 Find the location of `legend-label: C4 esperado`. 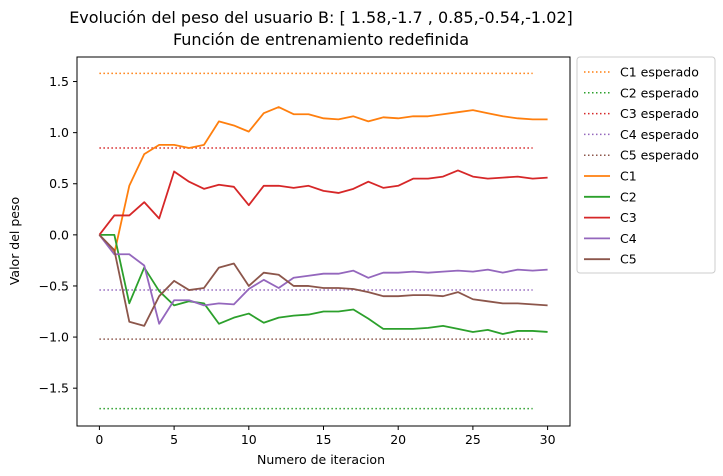

legend-label: C4 esperado is located at coordinates (659, 134).